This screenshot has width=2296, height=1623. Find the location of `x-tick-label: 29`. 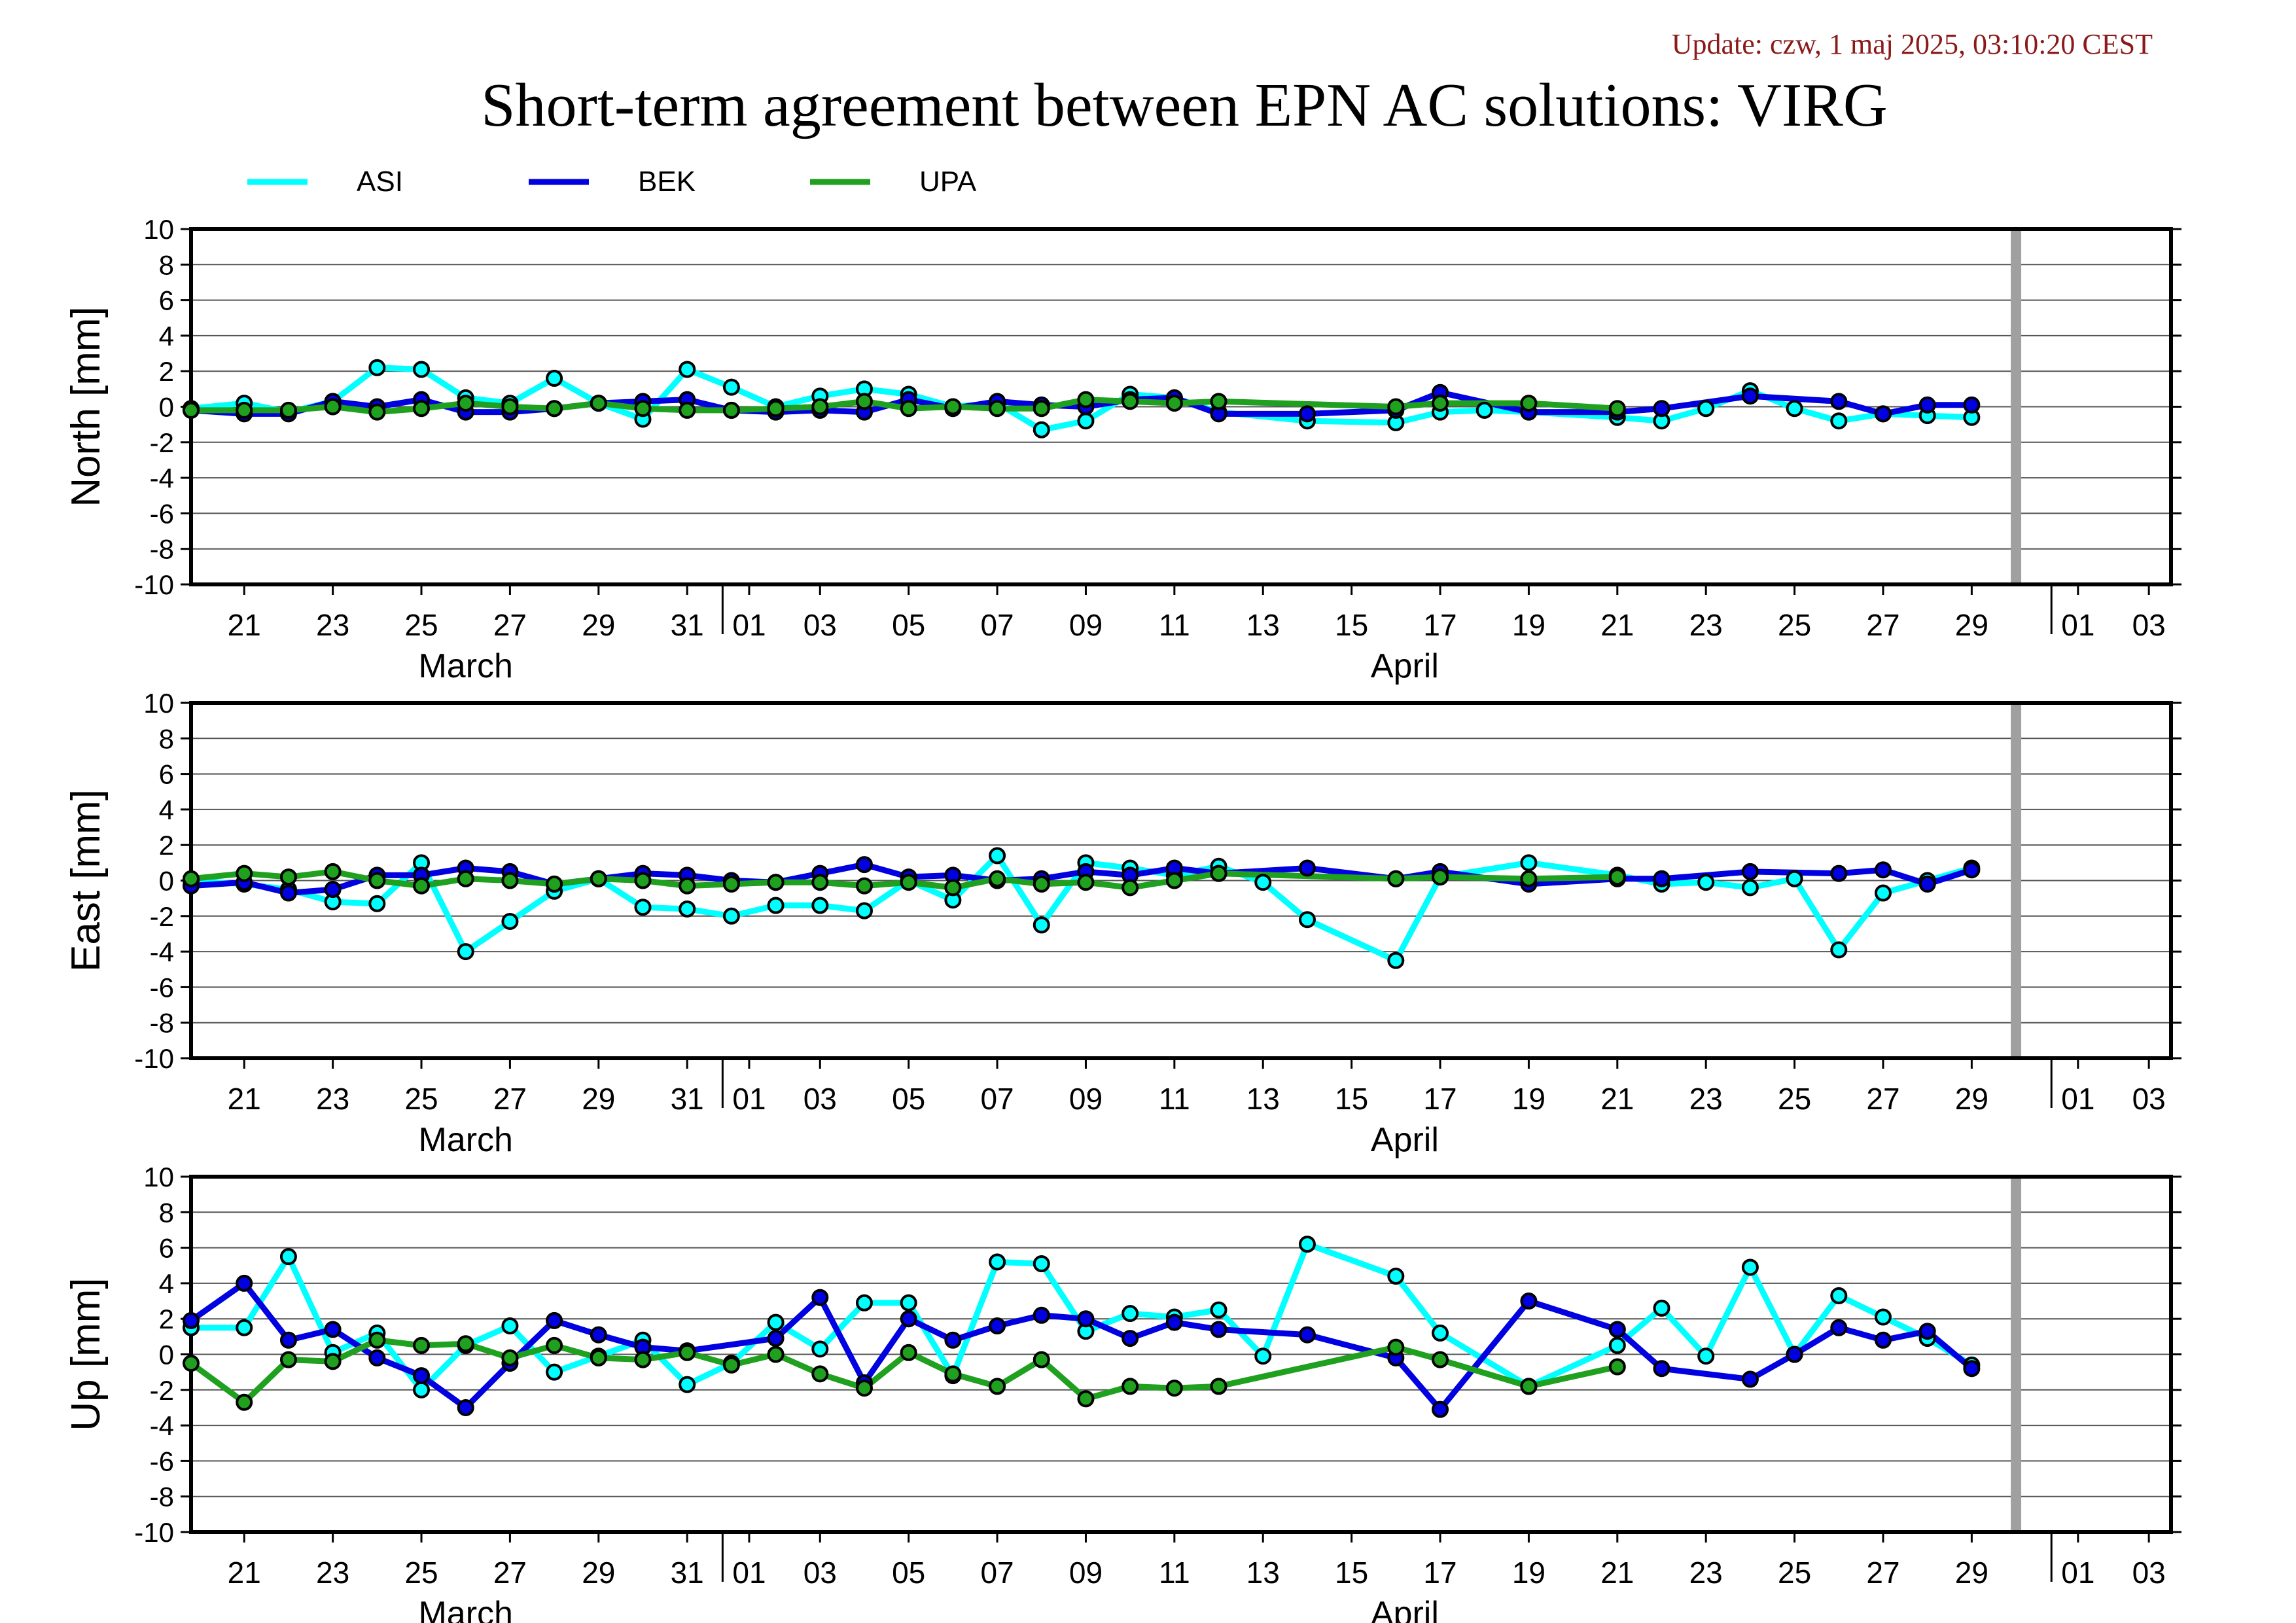

x-tick-label: 29 is located at coordinates (1971, 1573).